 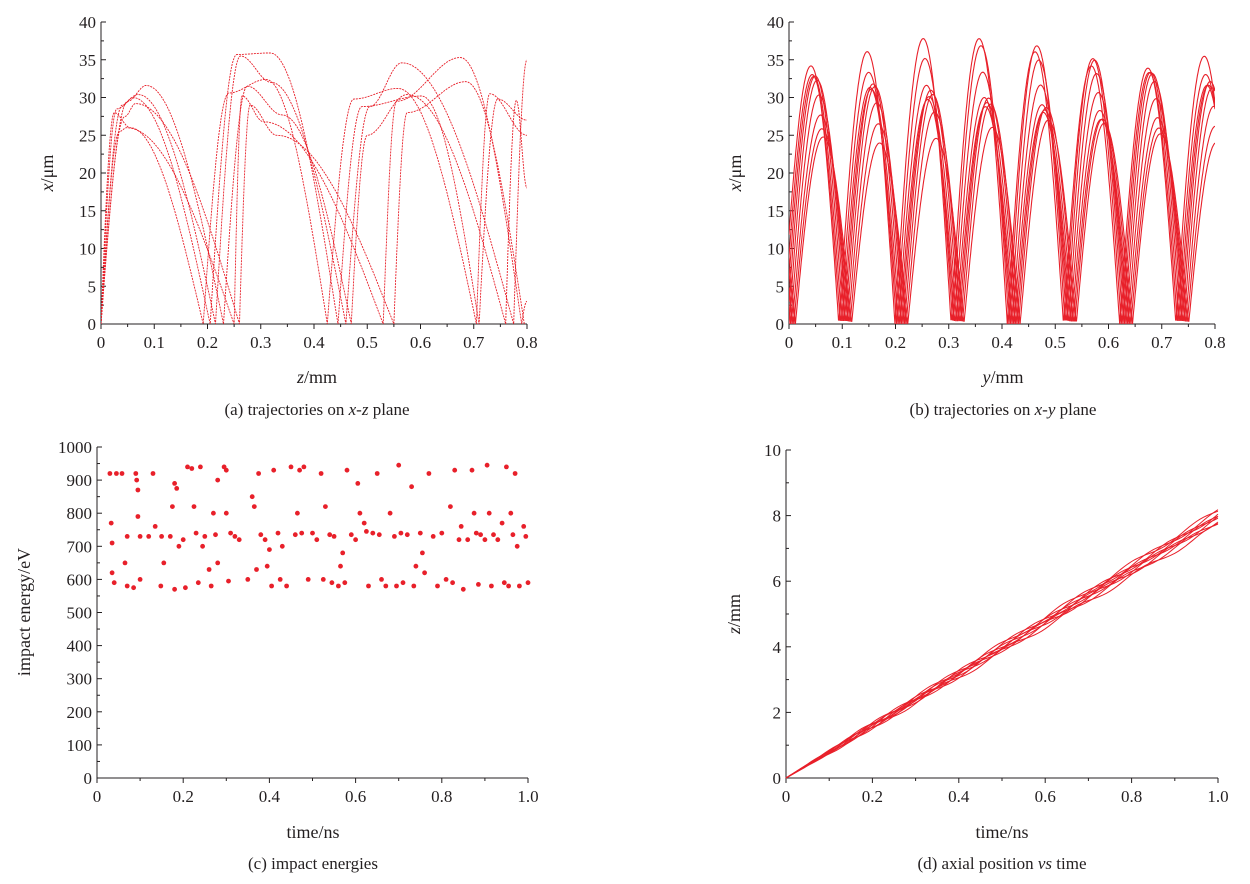 I want to click on y-tick-label: 300, so click(x=80, y=679).